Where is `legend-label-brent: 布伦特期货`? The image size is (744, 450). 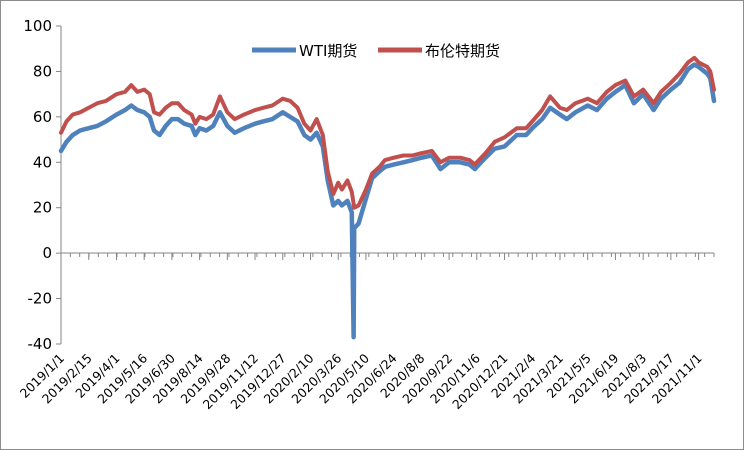
legend-label-brent: 布伦特期货 is located at coordinates (462, 51).